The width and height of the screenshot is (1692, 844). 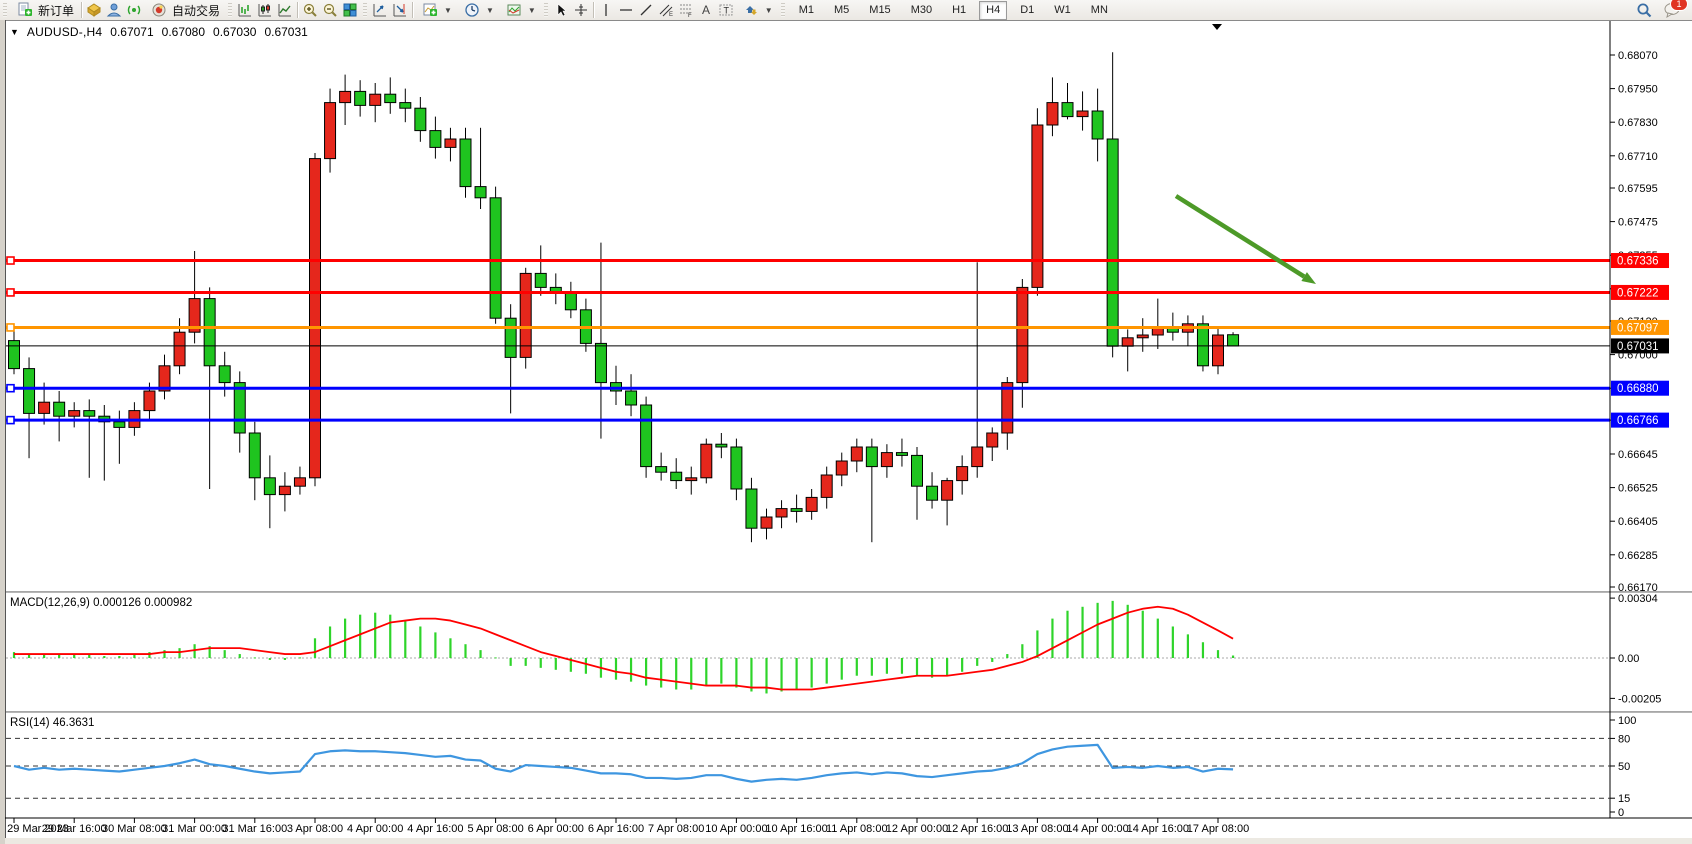 I want to click on crosshair-icon, so click(x=581, y=10).